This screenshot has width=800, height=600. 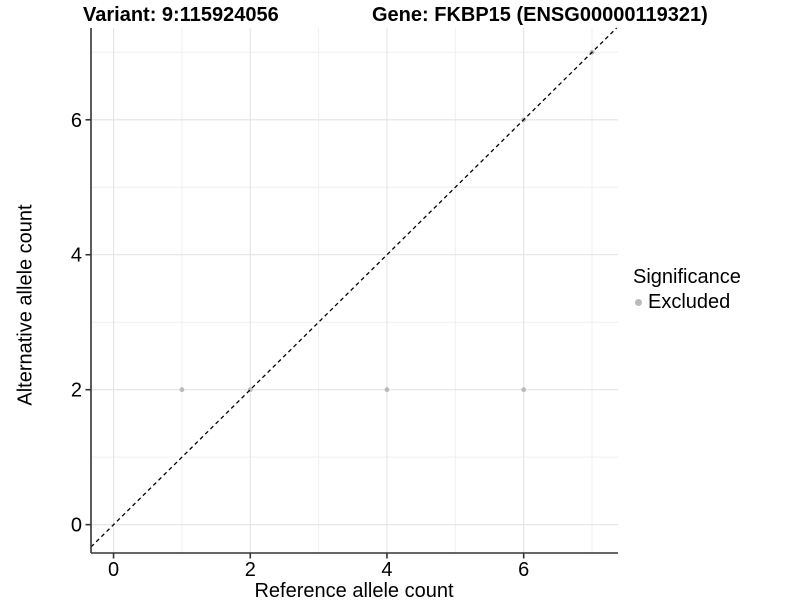 What do you see at coordinates (354, 590) in the screenshot?
I see `x-axis-title: Reference allele count` at bounding box center [354, 590].